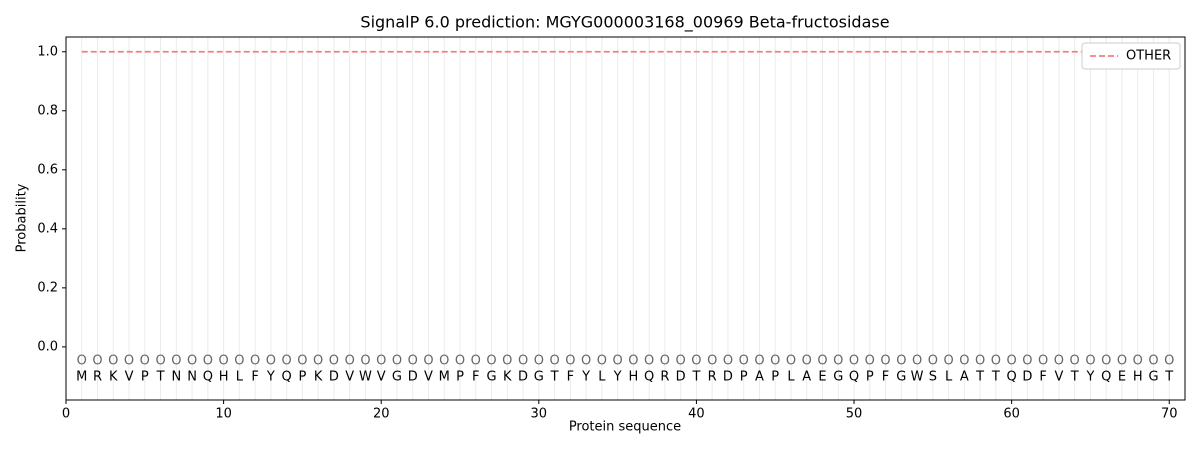 The width and height of the screenshot is (1200, 450). What do you see at coordinates (81, 376) in the screenshot?
I see `residue: M` at bounding box center [81, 376].